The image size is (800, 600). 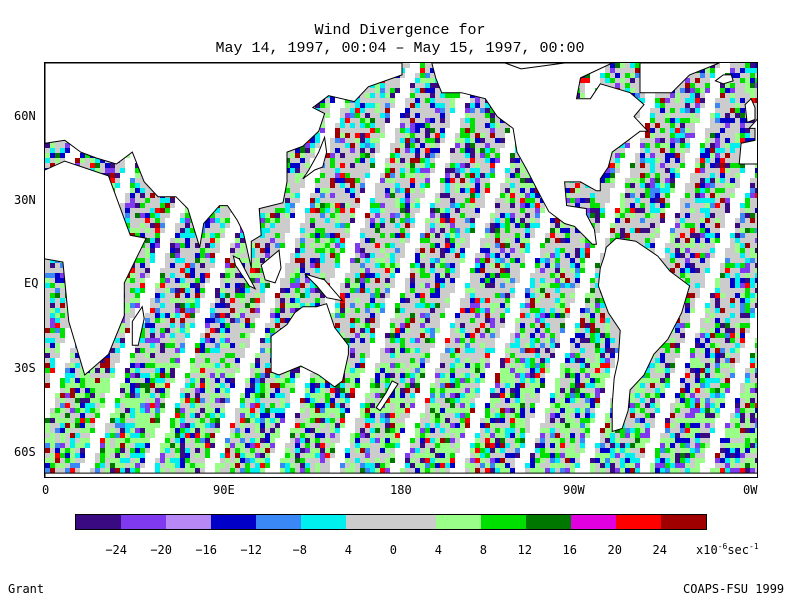 I want to click on colorbar-tick-label: 8, so click(x=483, y=550).